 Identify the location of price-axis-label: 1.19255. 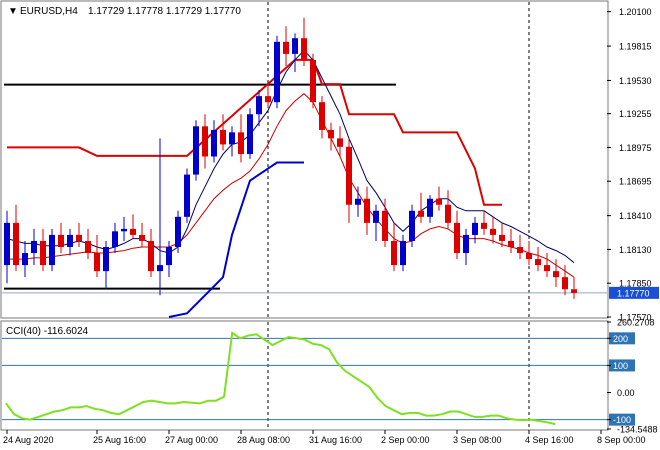
(635, 114).